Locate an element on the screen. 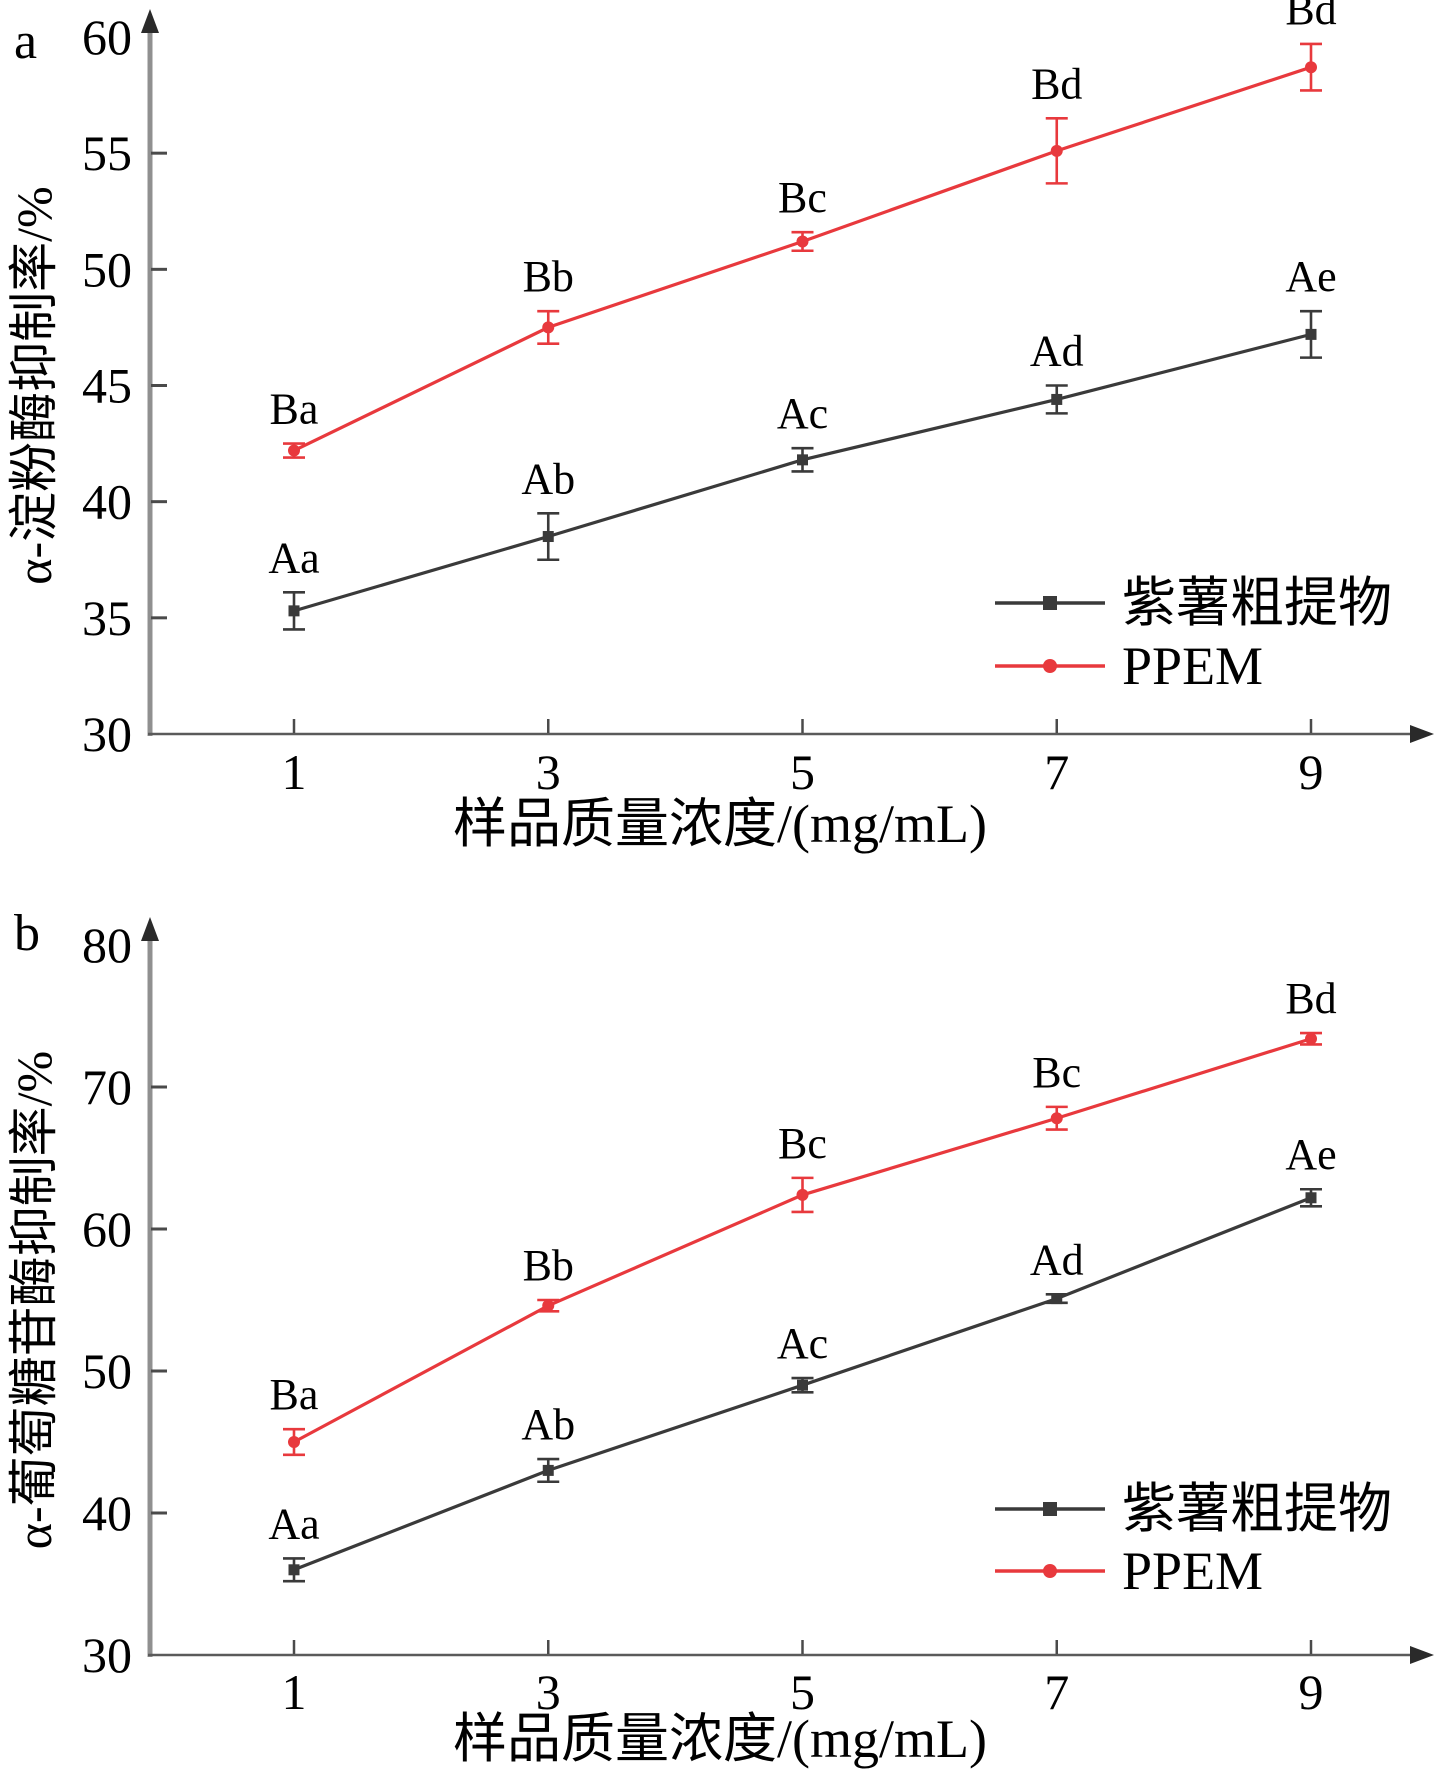 The height and width of the screenshot is (1789, 1436). y-tick-label: 35 is located at coordinates (107, 618).